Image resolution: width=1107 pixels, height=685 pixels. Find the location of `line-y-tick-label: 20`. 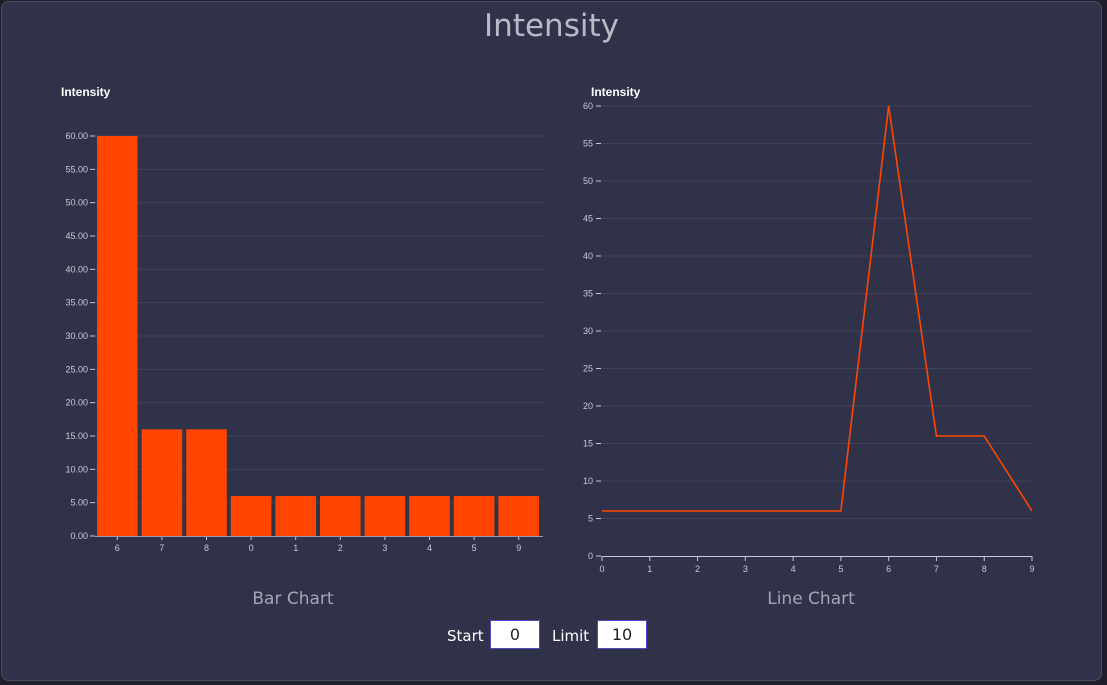

line-y-tick-label: 20 is located at coordinates (588, 406).